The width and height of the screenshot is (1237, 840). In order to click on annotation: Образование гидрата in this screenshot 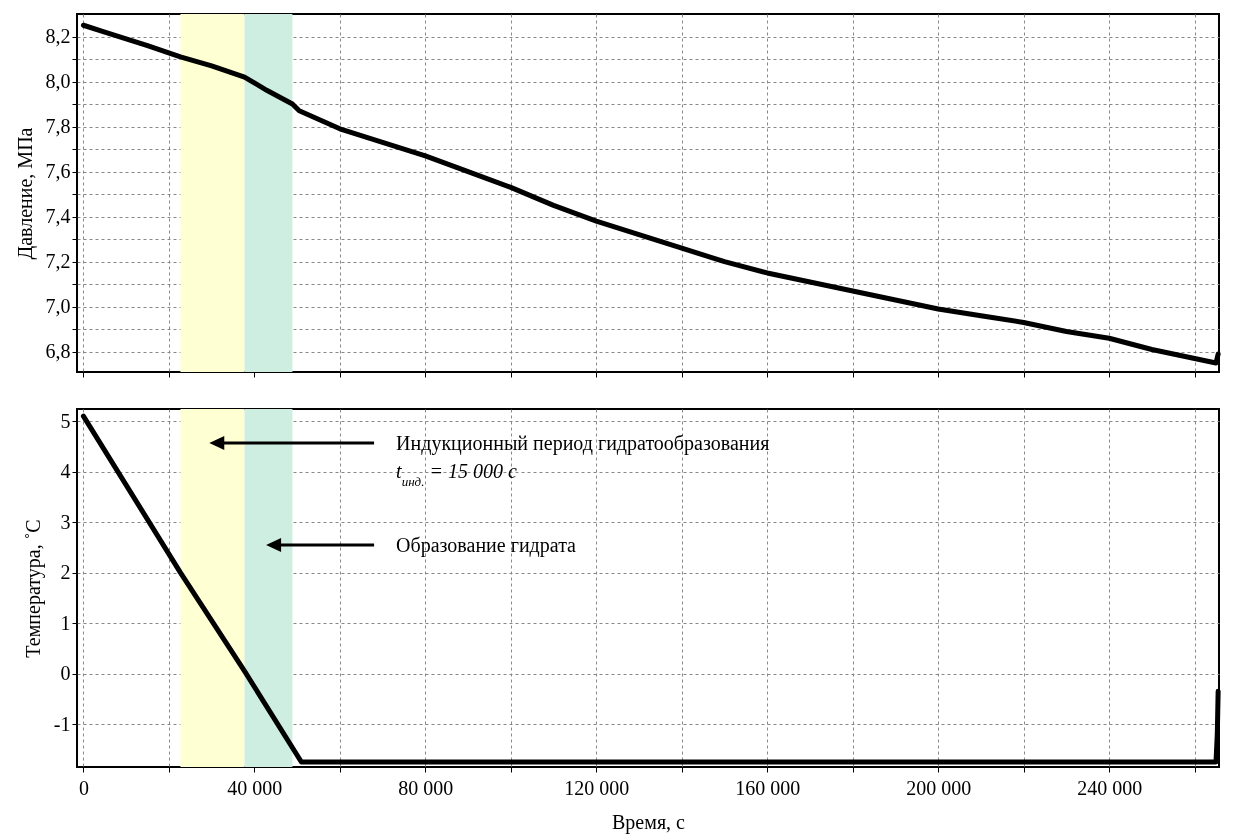, I will do `click(486, 545)`.